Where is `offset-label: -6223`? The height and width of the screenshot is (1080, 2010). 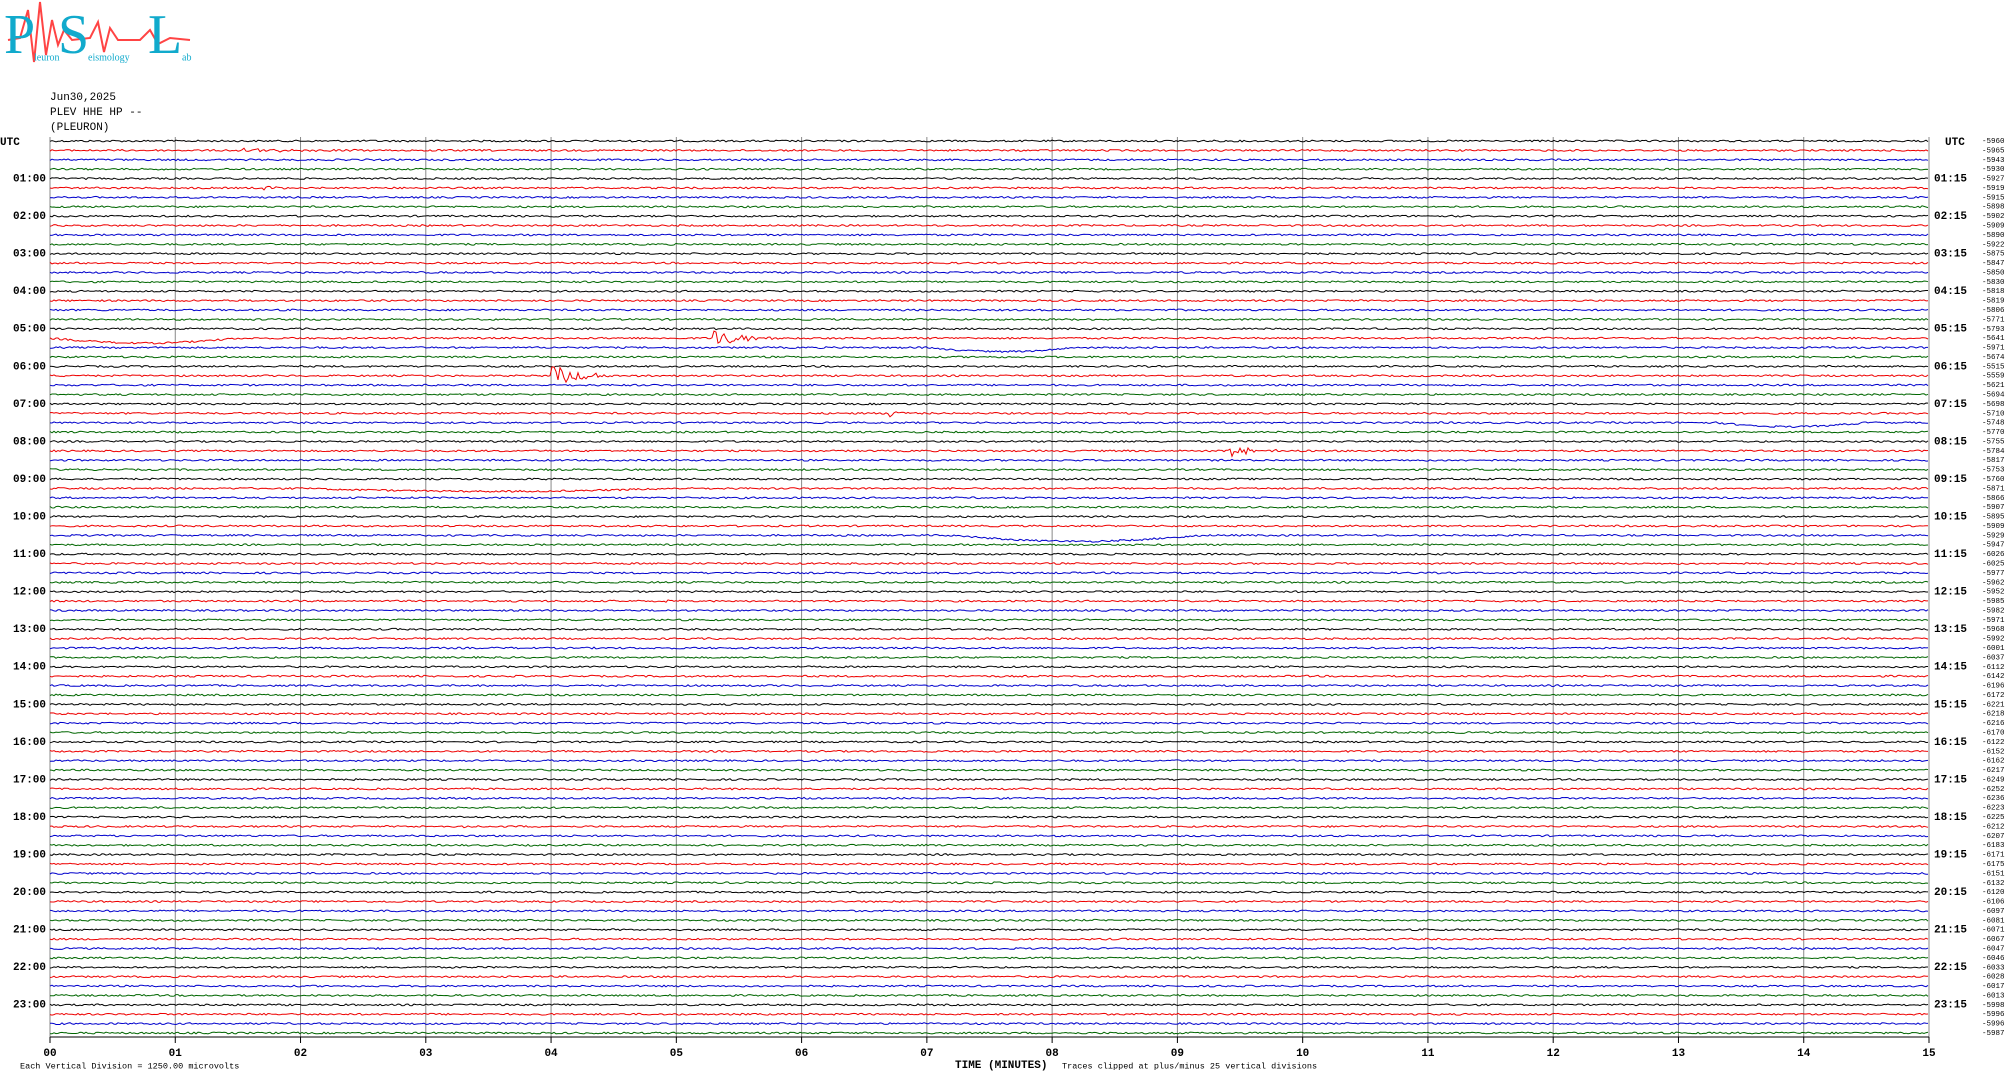 offset-label: -6223 is located at coordinates (1993, 809).